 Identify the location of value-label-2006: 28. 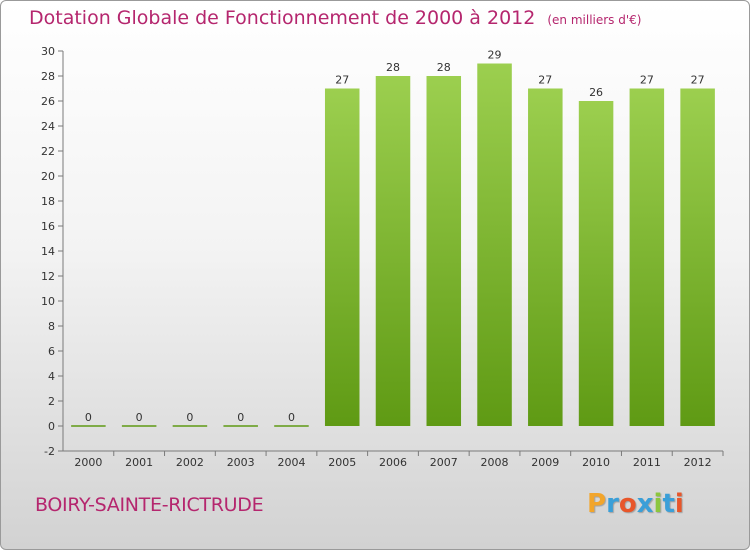
(393, 67).